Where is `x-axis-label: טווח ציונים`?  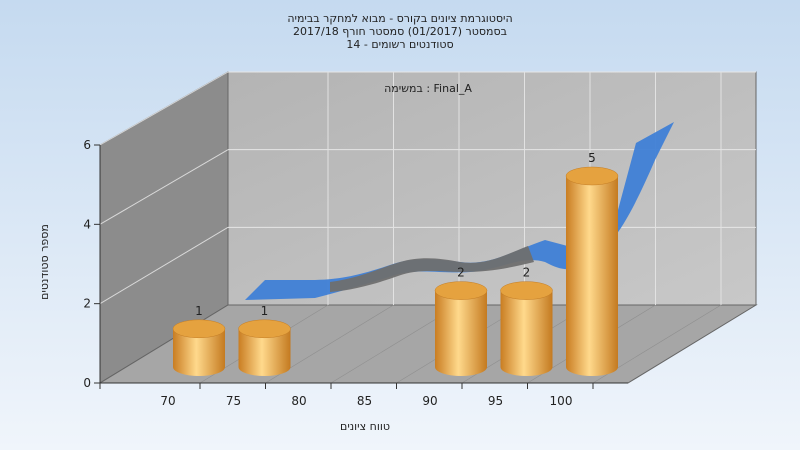 x-axis-label: טווח ציונים is located at coordinates (365, 426).